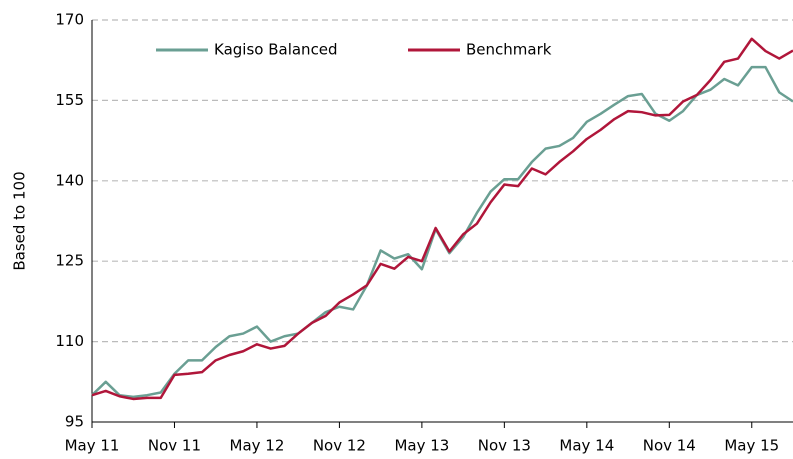 Image resolution: width=793 pixels, height=459 pixels. I want to click on x-tick-label: Nov 14, so click(669, 446).